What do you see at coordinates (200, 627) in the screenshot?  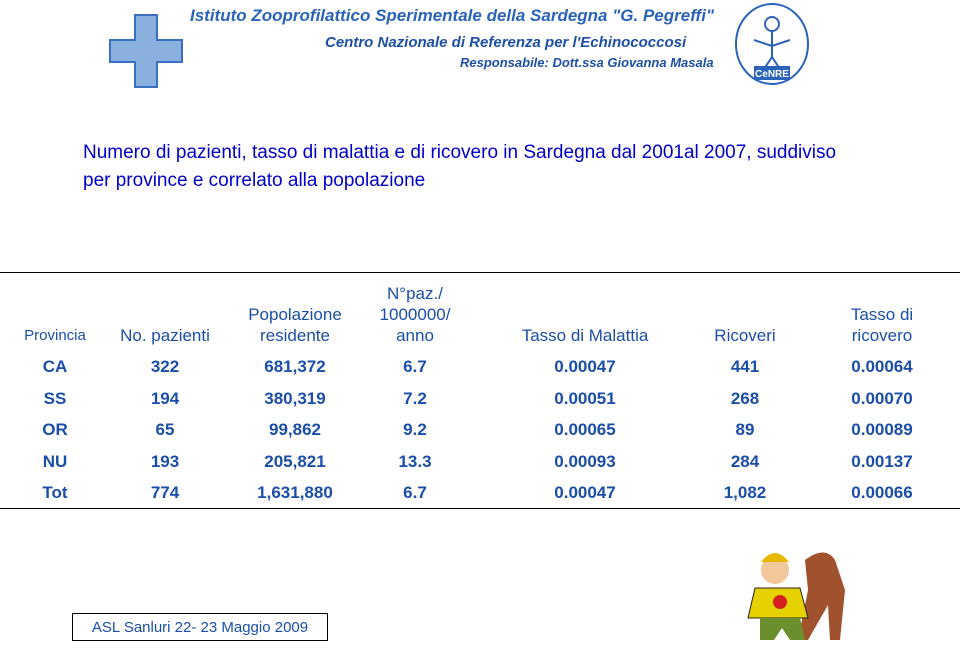 I see `footer: ASL Sanluri 22- 23 Maggio 2009` at bounding box center [200, 627].